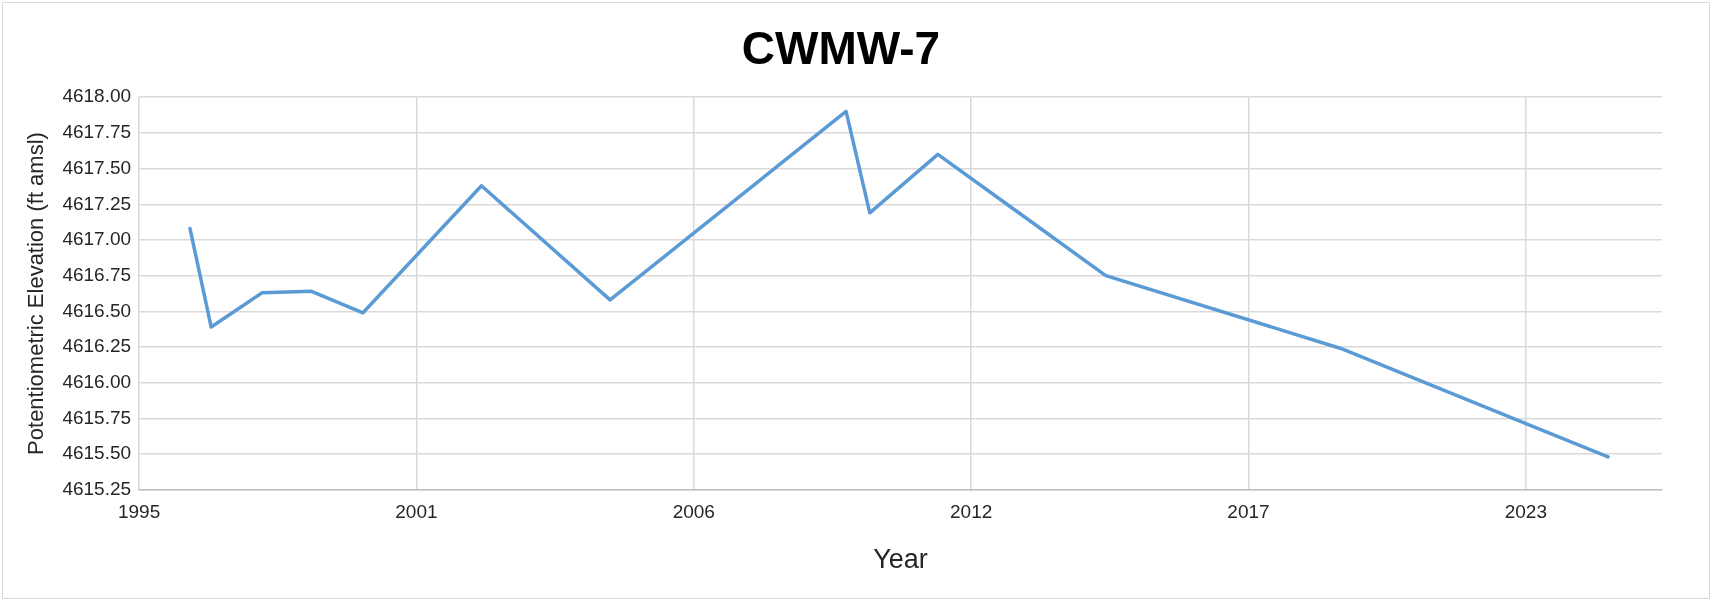 Image resolution: width=1712 pixels, height=601 pixels. Describe the element at coordinates (97, 310) in the screenshot. I see `y-tick-label: 4616.50` at that location.